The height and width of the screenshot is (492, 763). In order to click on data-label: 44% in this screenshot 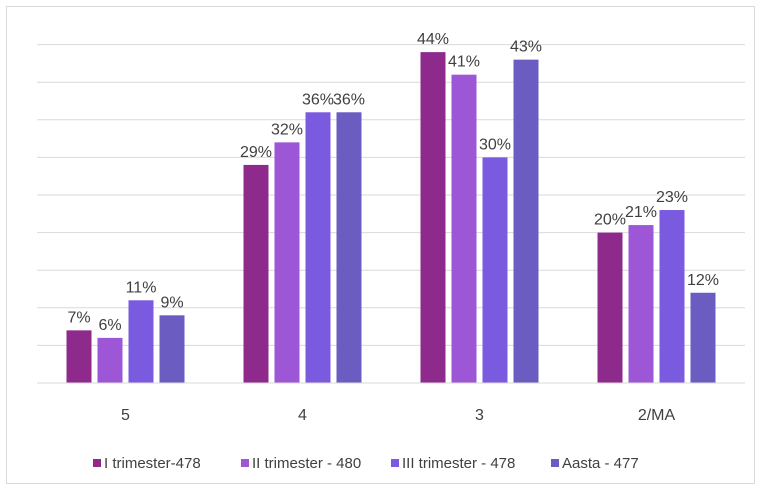, I will do `click(433, 39)`.